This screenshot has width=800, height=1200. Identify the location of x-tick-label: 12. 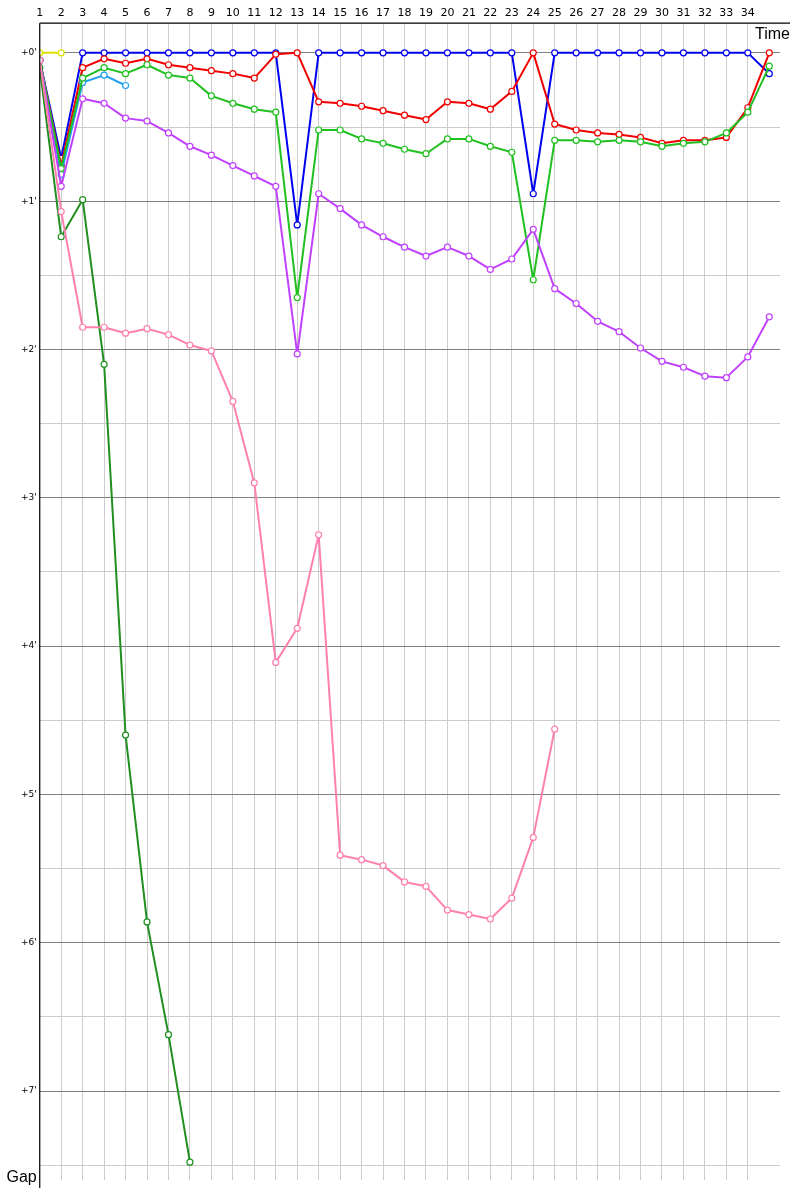
(275, 13).